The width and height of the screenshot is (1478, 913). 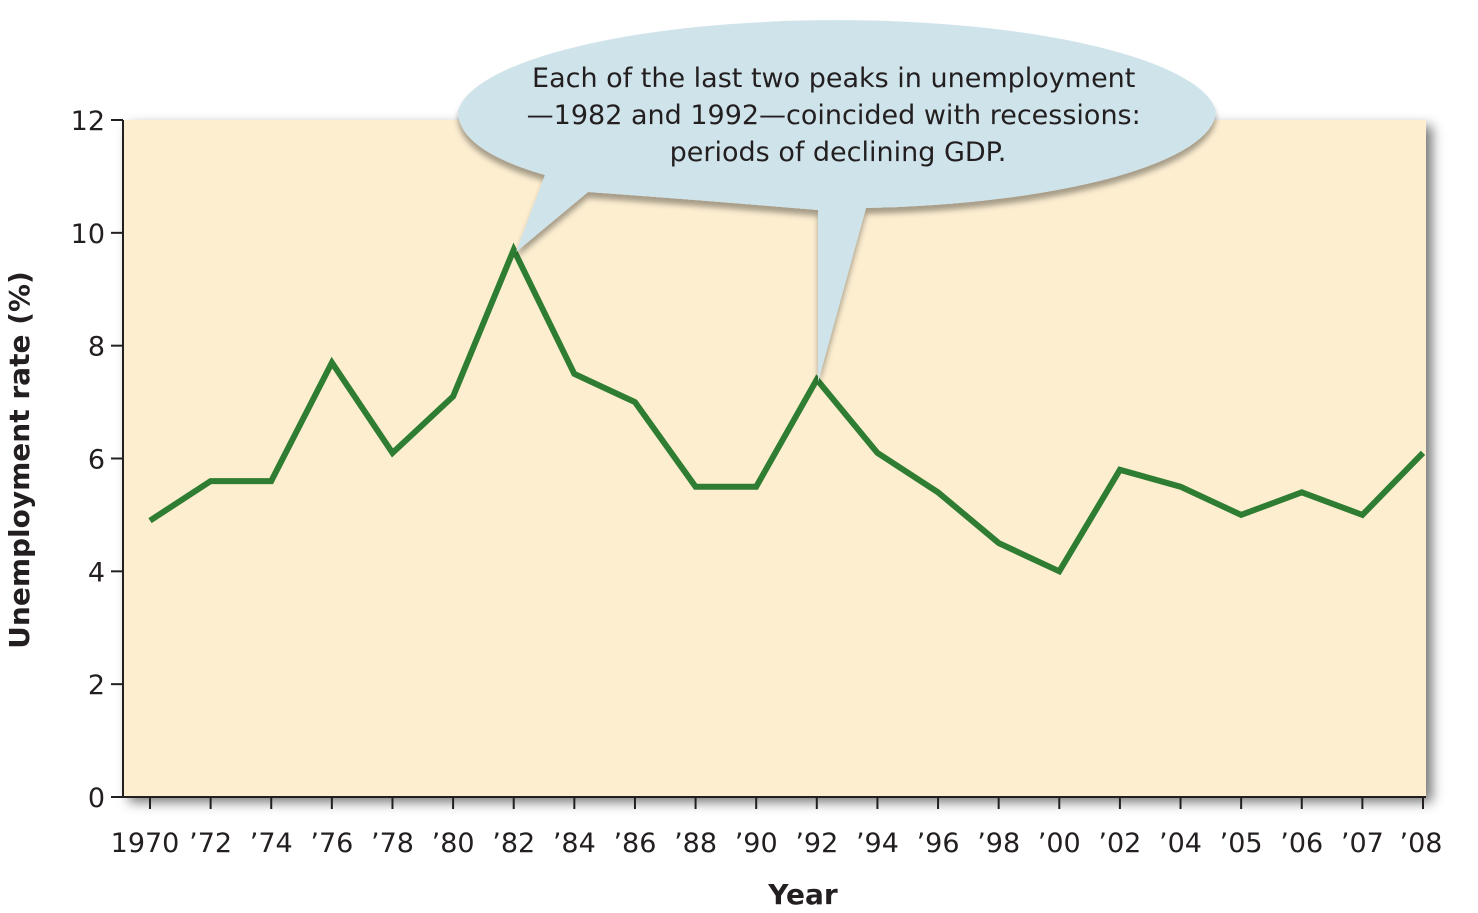 I want to click on x-tick-label: ’94, so click(x=877, y=843).